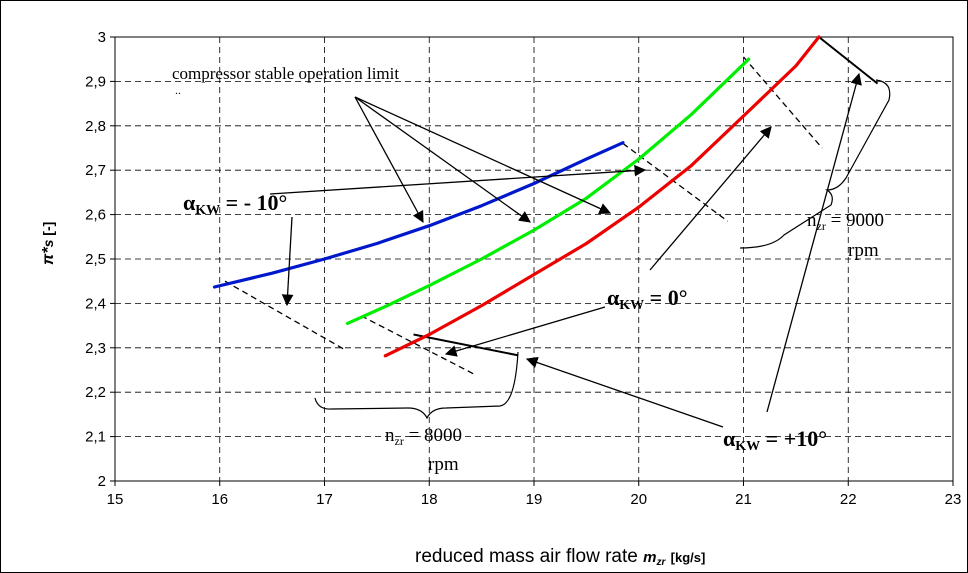 This screenshot has width=968, height=573. What do you see at coordinates (235, 204) in the screenshot?
I see `alpha-minus10-label: αKW = - 10°` at bounding box center [235, 204].